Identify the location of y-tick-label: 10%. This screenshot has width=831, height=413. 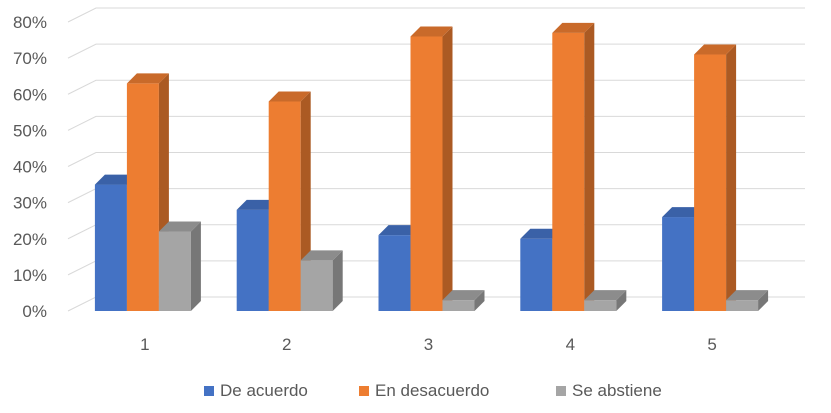
(30, 275).